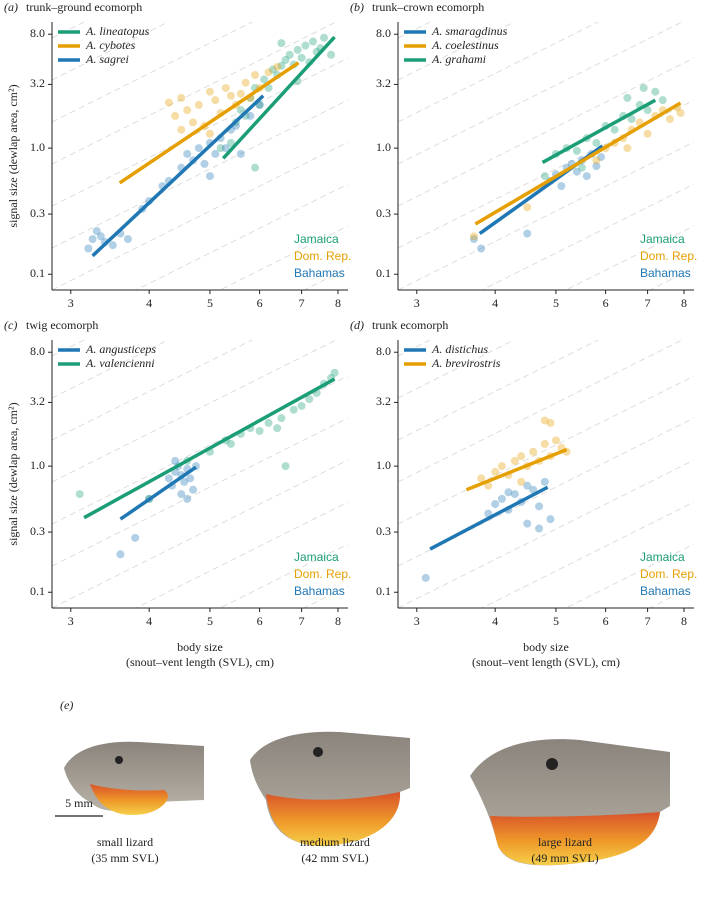 This screenshot has width=708, height=903. I want to click on photo-caption: small lizard, so click(125, 842).